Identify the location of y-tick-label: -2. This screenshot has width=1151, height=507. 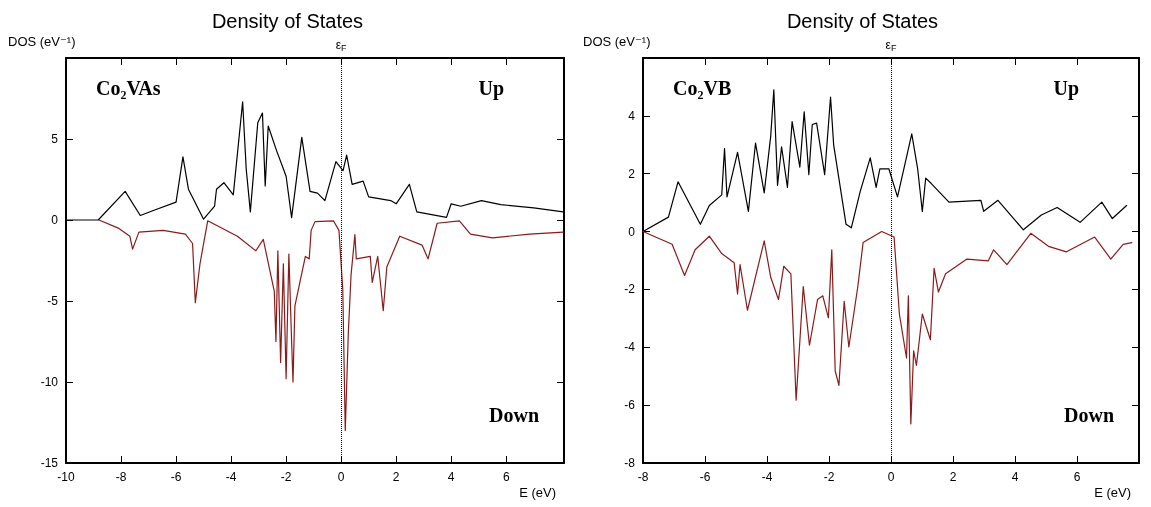
(630, 289).